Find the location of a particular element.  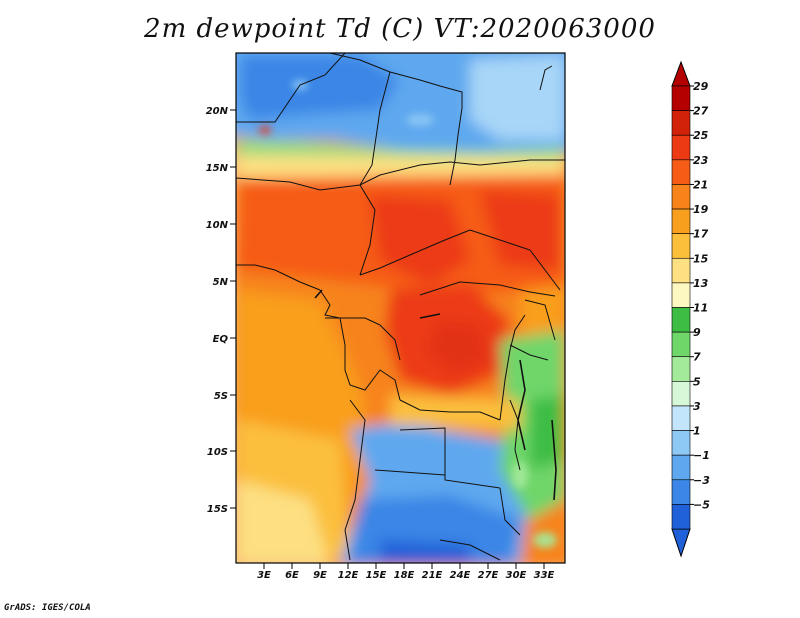

lon-label: 30E is located at coordinates (516, 575).